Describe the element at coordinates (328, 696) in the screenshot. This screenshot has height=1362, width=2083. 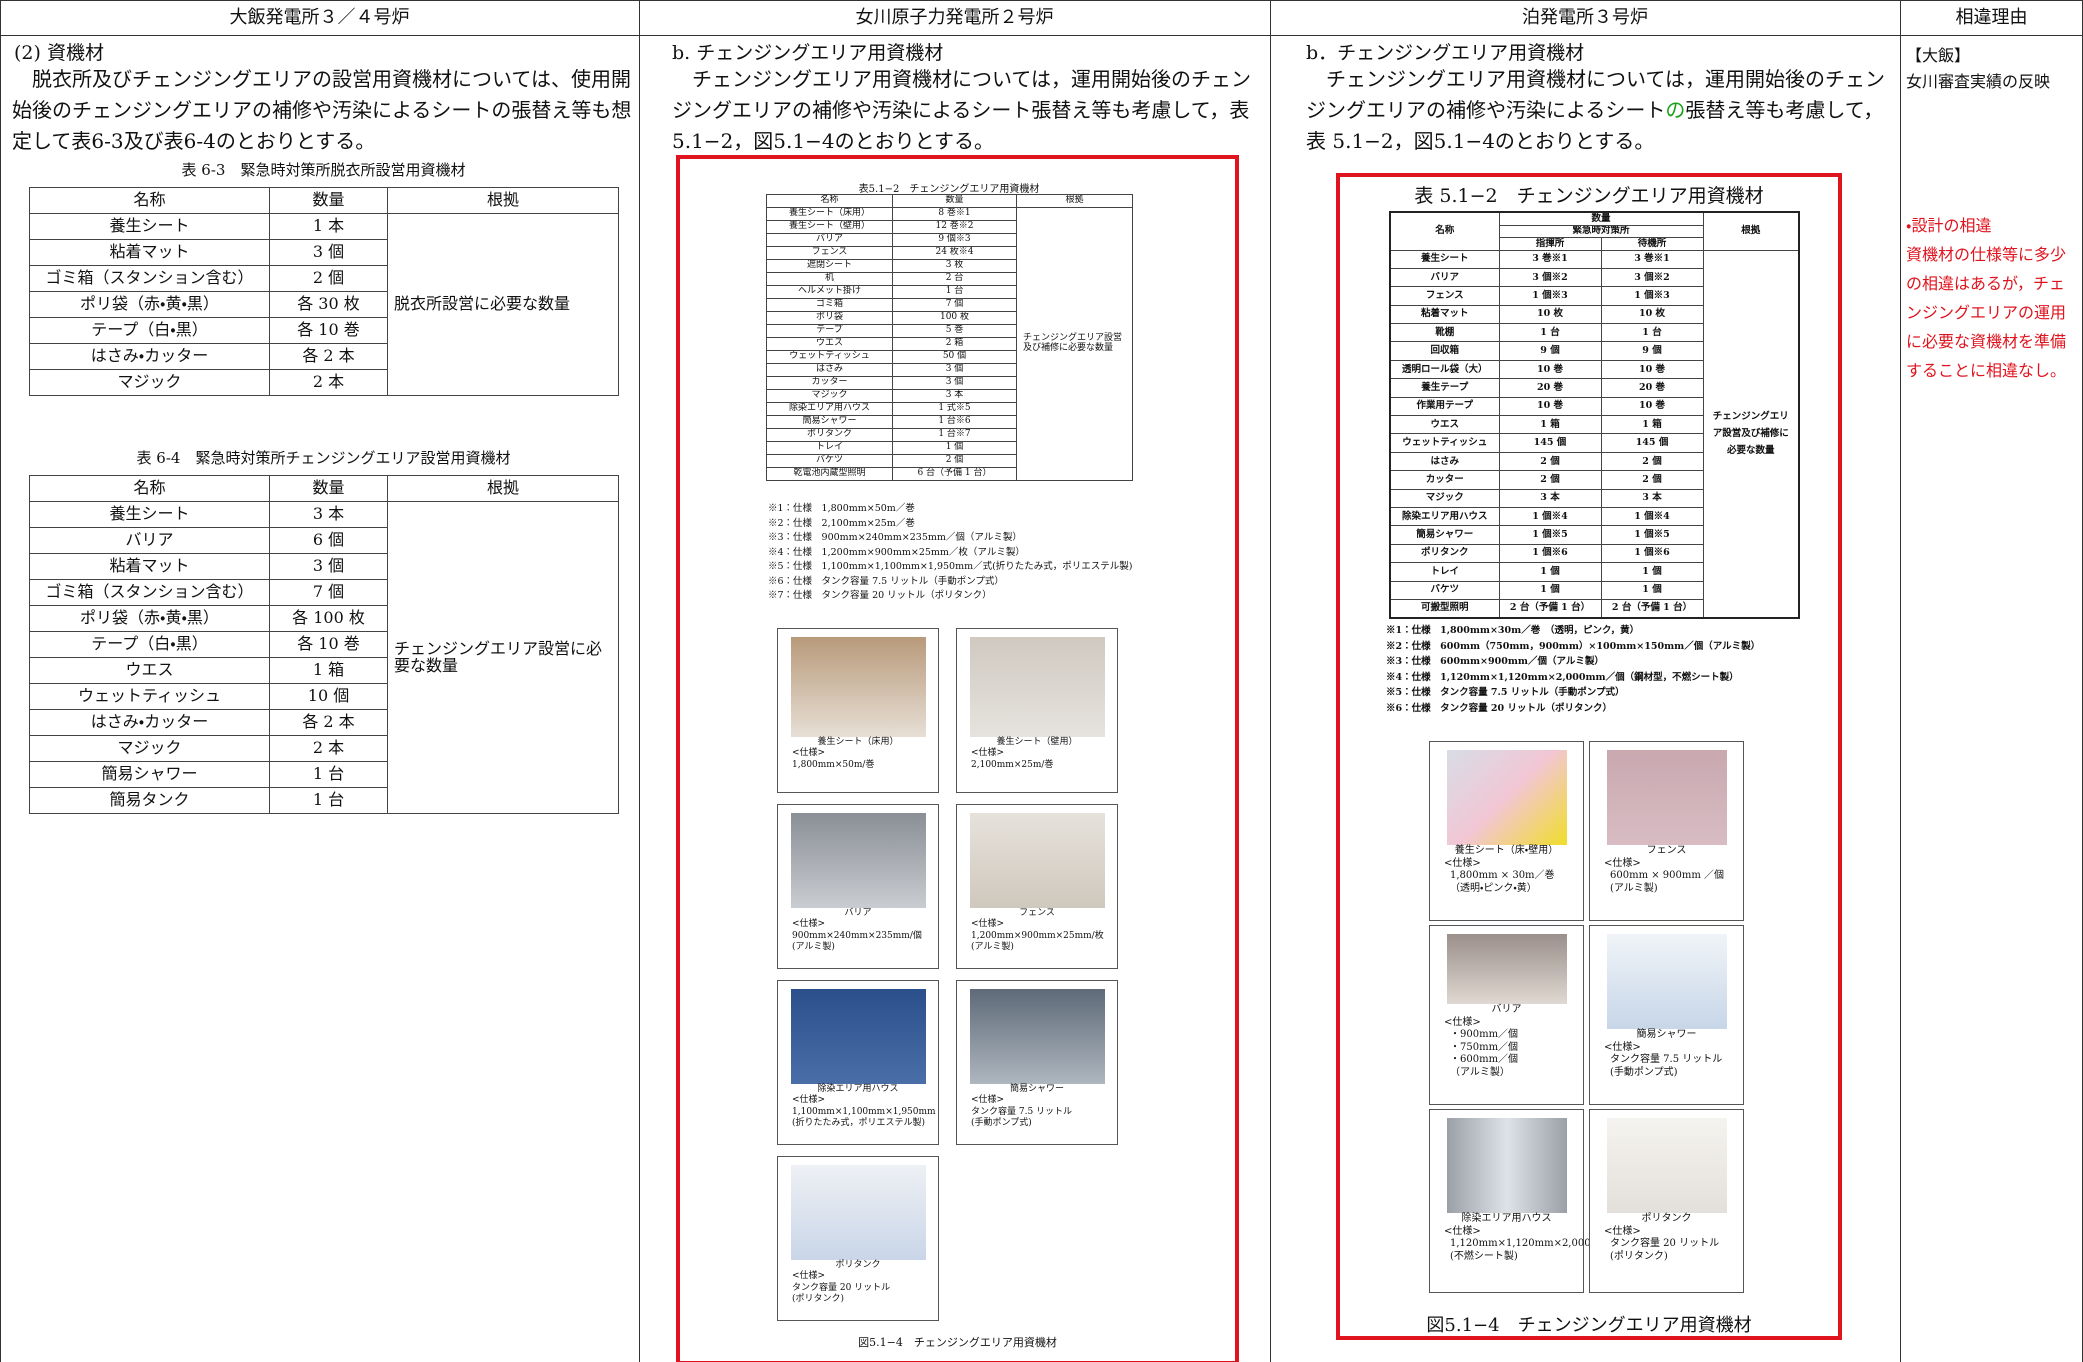
I see `cell: 10 個` at that location.